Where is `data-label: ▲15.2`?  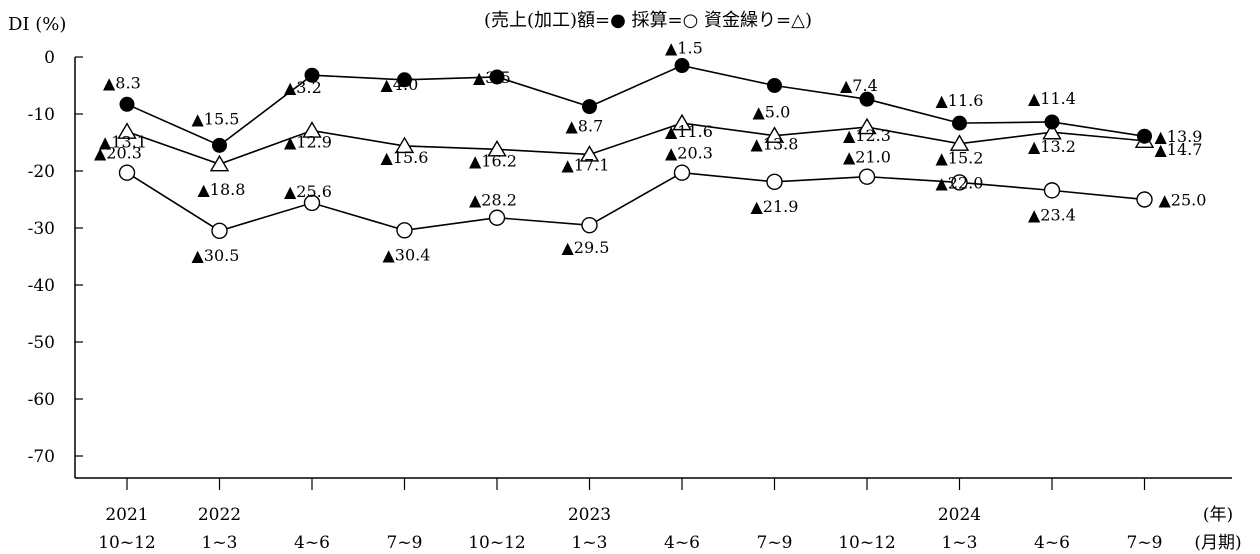
data-label: ▲15.2 is located at coordinates (960, 158).